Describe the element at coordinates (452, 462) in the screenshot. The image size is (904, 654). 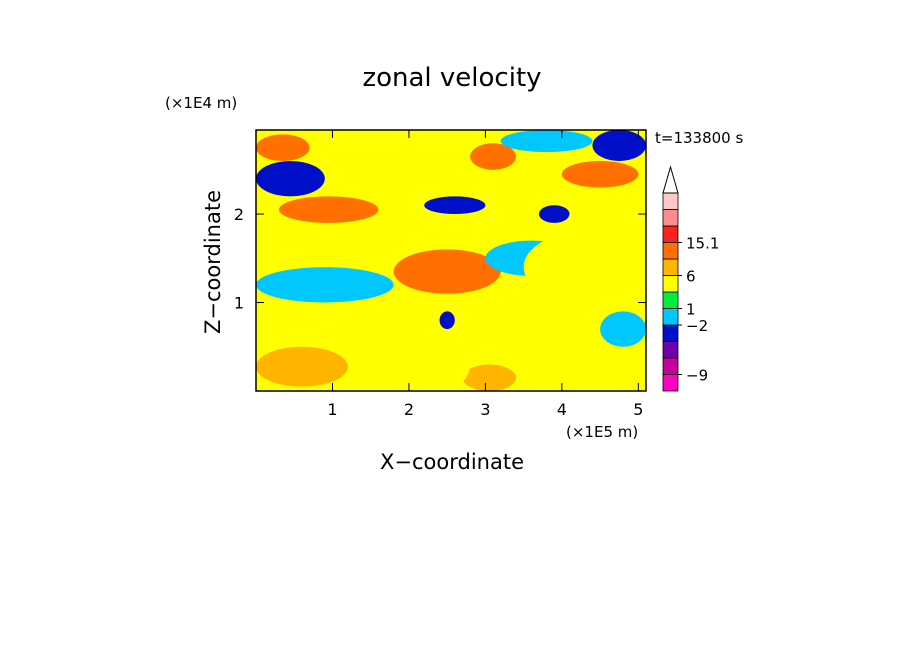
I see `x-axis-label: X−coordinate` at that location.